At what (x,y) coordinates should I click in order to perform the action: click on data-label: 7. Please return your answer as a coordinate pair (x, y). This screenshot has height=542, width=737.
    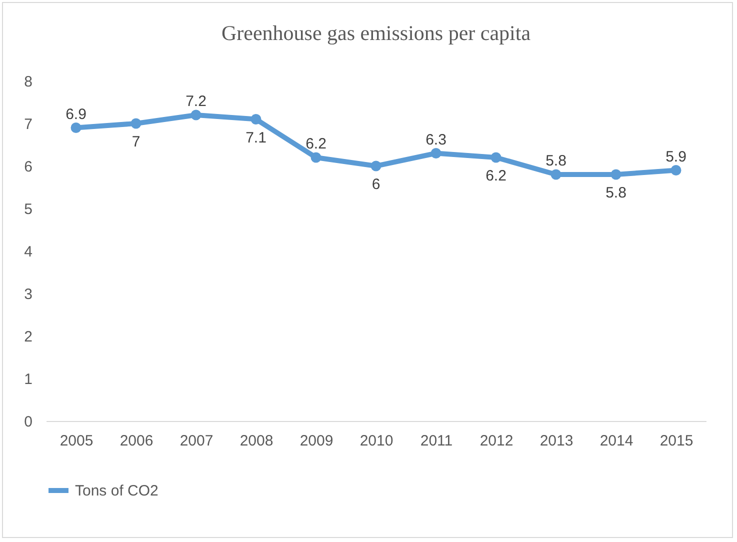
    Looking at the image, I should click on (136, 142).